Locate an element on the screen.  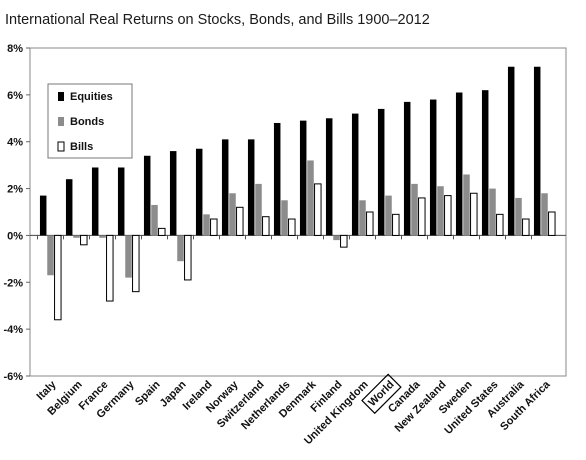
y-tick-label: -6% is located at coordinates (13, 377).